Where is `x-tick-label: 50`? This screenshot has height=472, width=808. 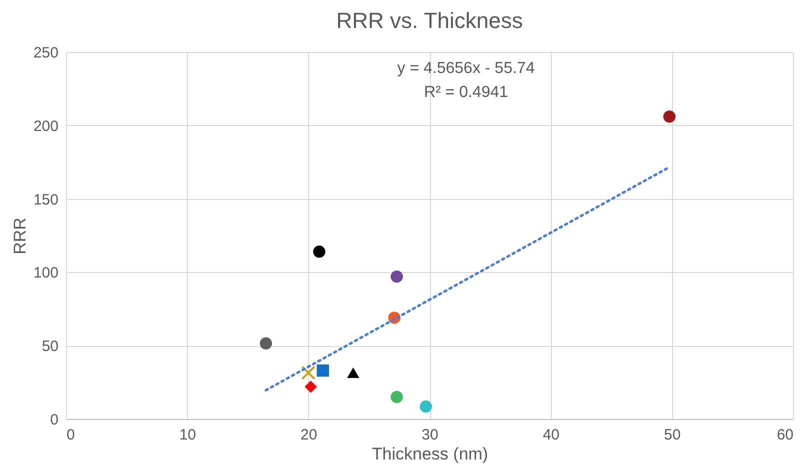 x-tick-label: 50 is located at coordinates (672, 435).